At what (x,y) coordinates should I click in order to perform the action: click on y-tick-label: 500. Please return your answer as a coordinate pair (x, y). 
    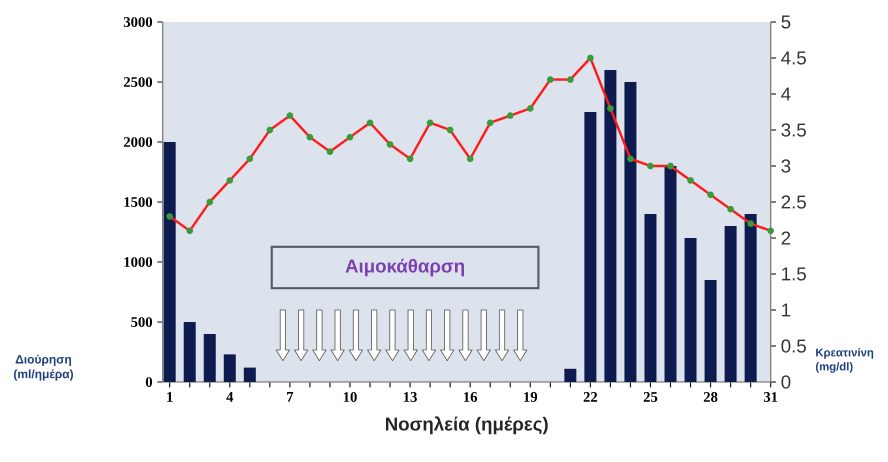
    Looking at the image, I should click on (141, 322).